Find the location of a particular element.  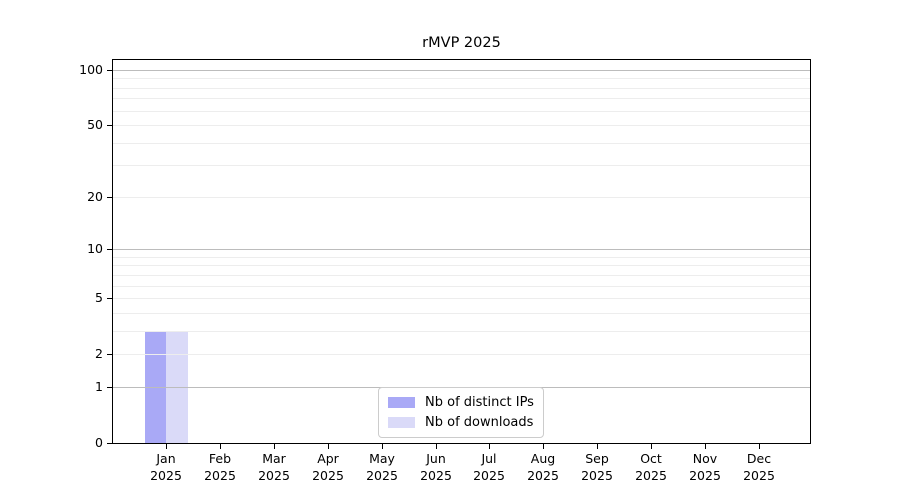

x-tick-label-mar: Mar 2025 is located at coordinates (274, 467).